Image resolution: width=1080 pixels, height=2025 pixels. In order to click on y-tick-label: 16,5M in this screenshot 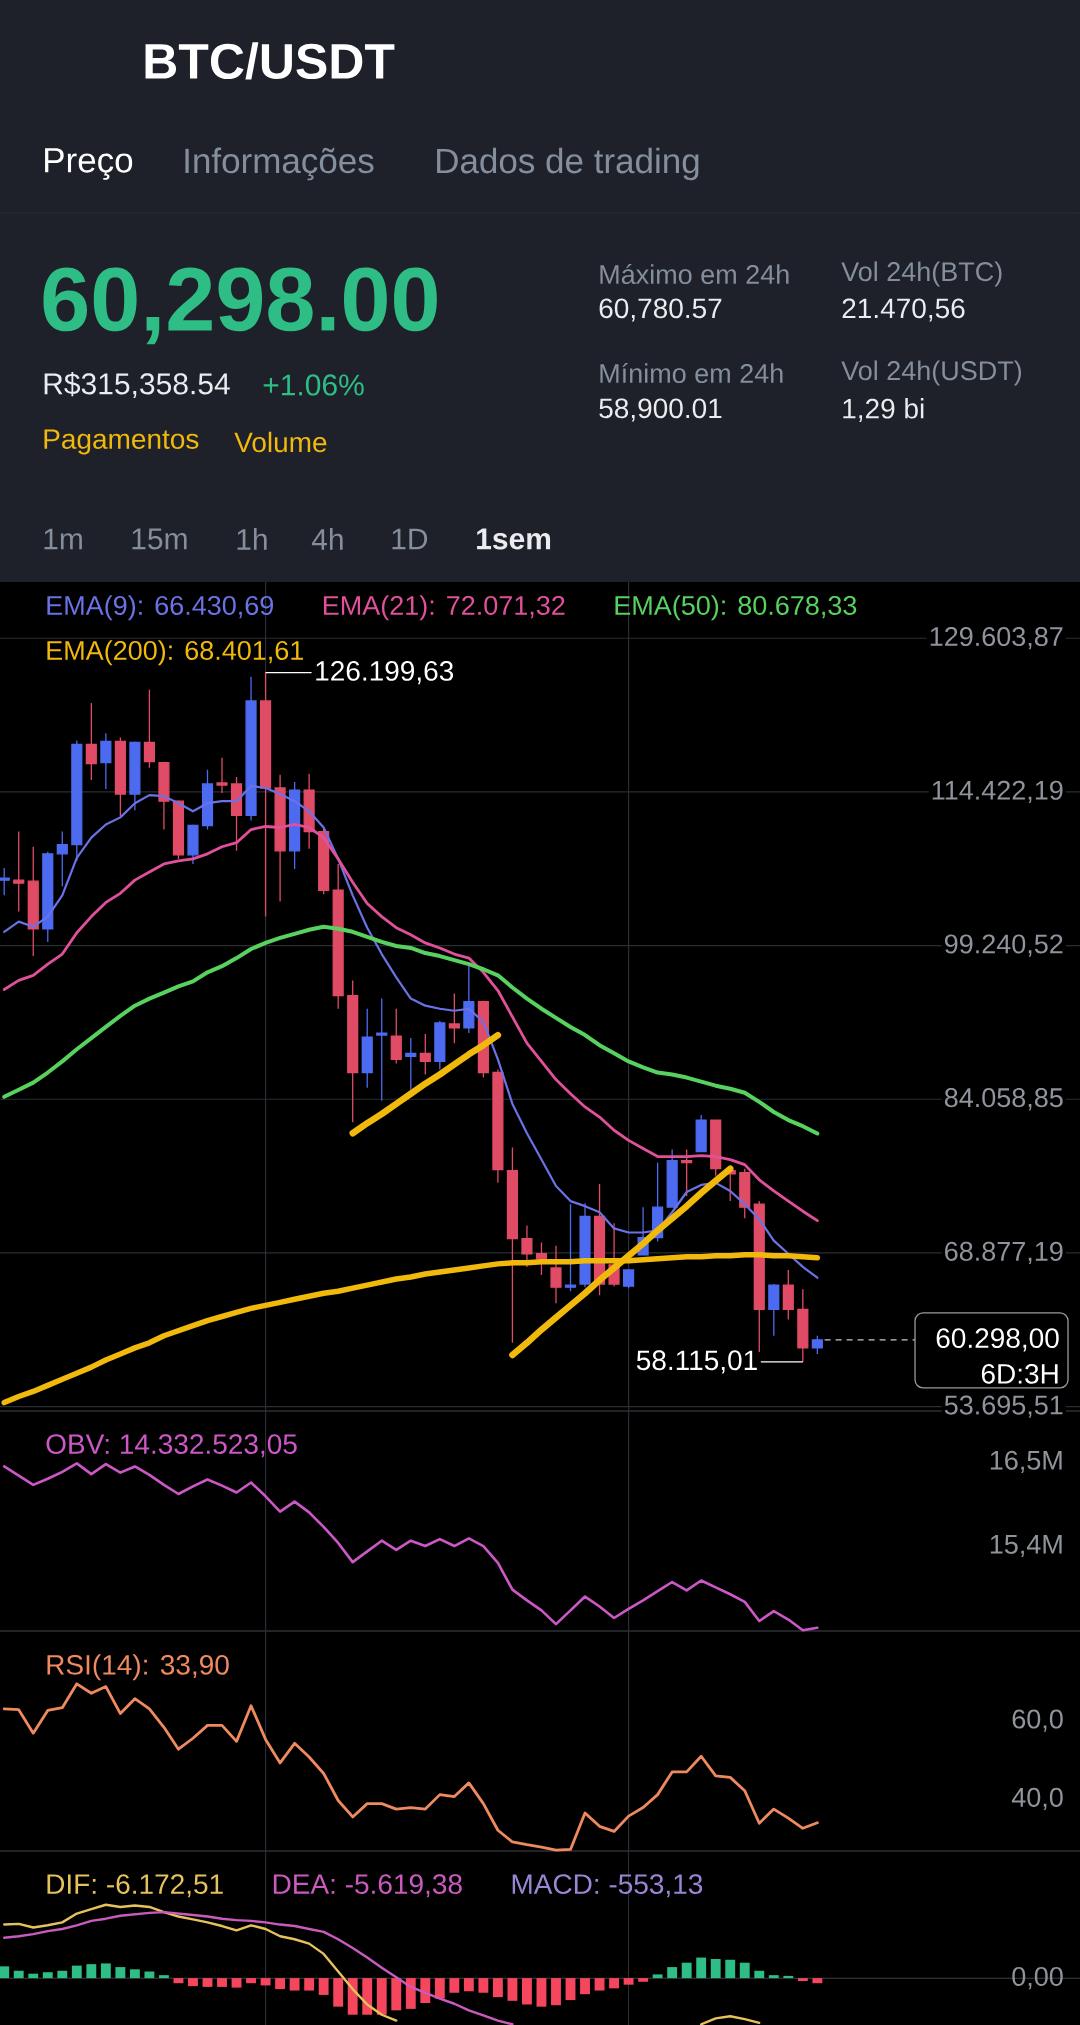, I will do `click(1026, 1462)`.